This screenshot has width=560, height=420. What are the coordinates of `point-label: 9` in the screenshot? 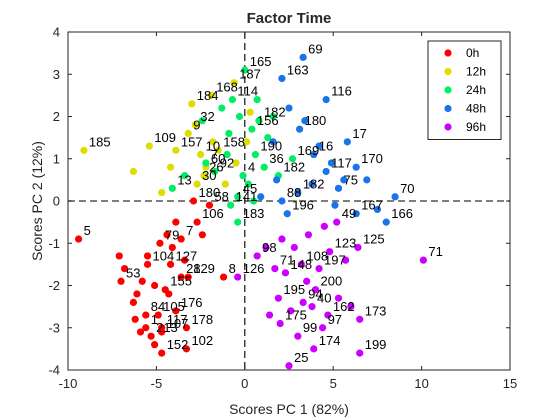 It's located at (196, 124).